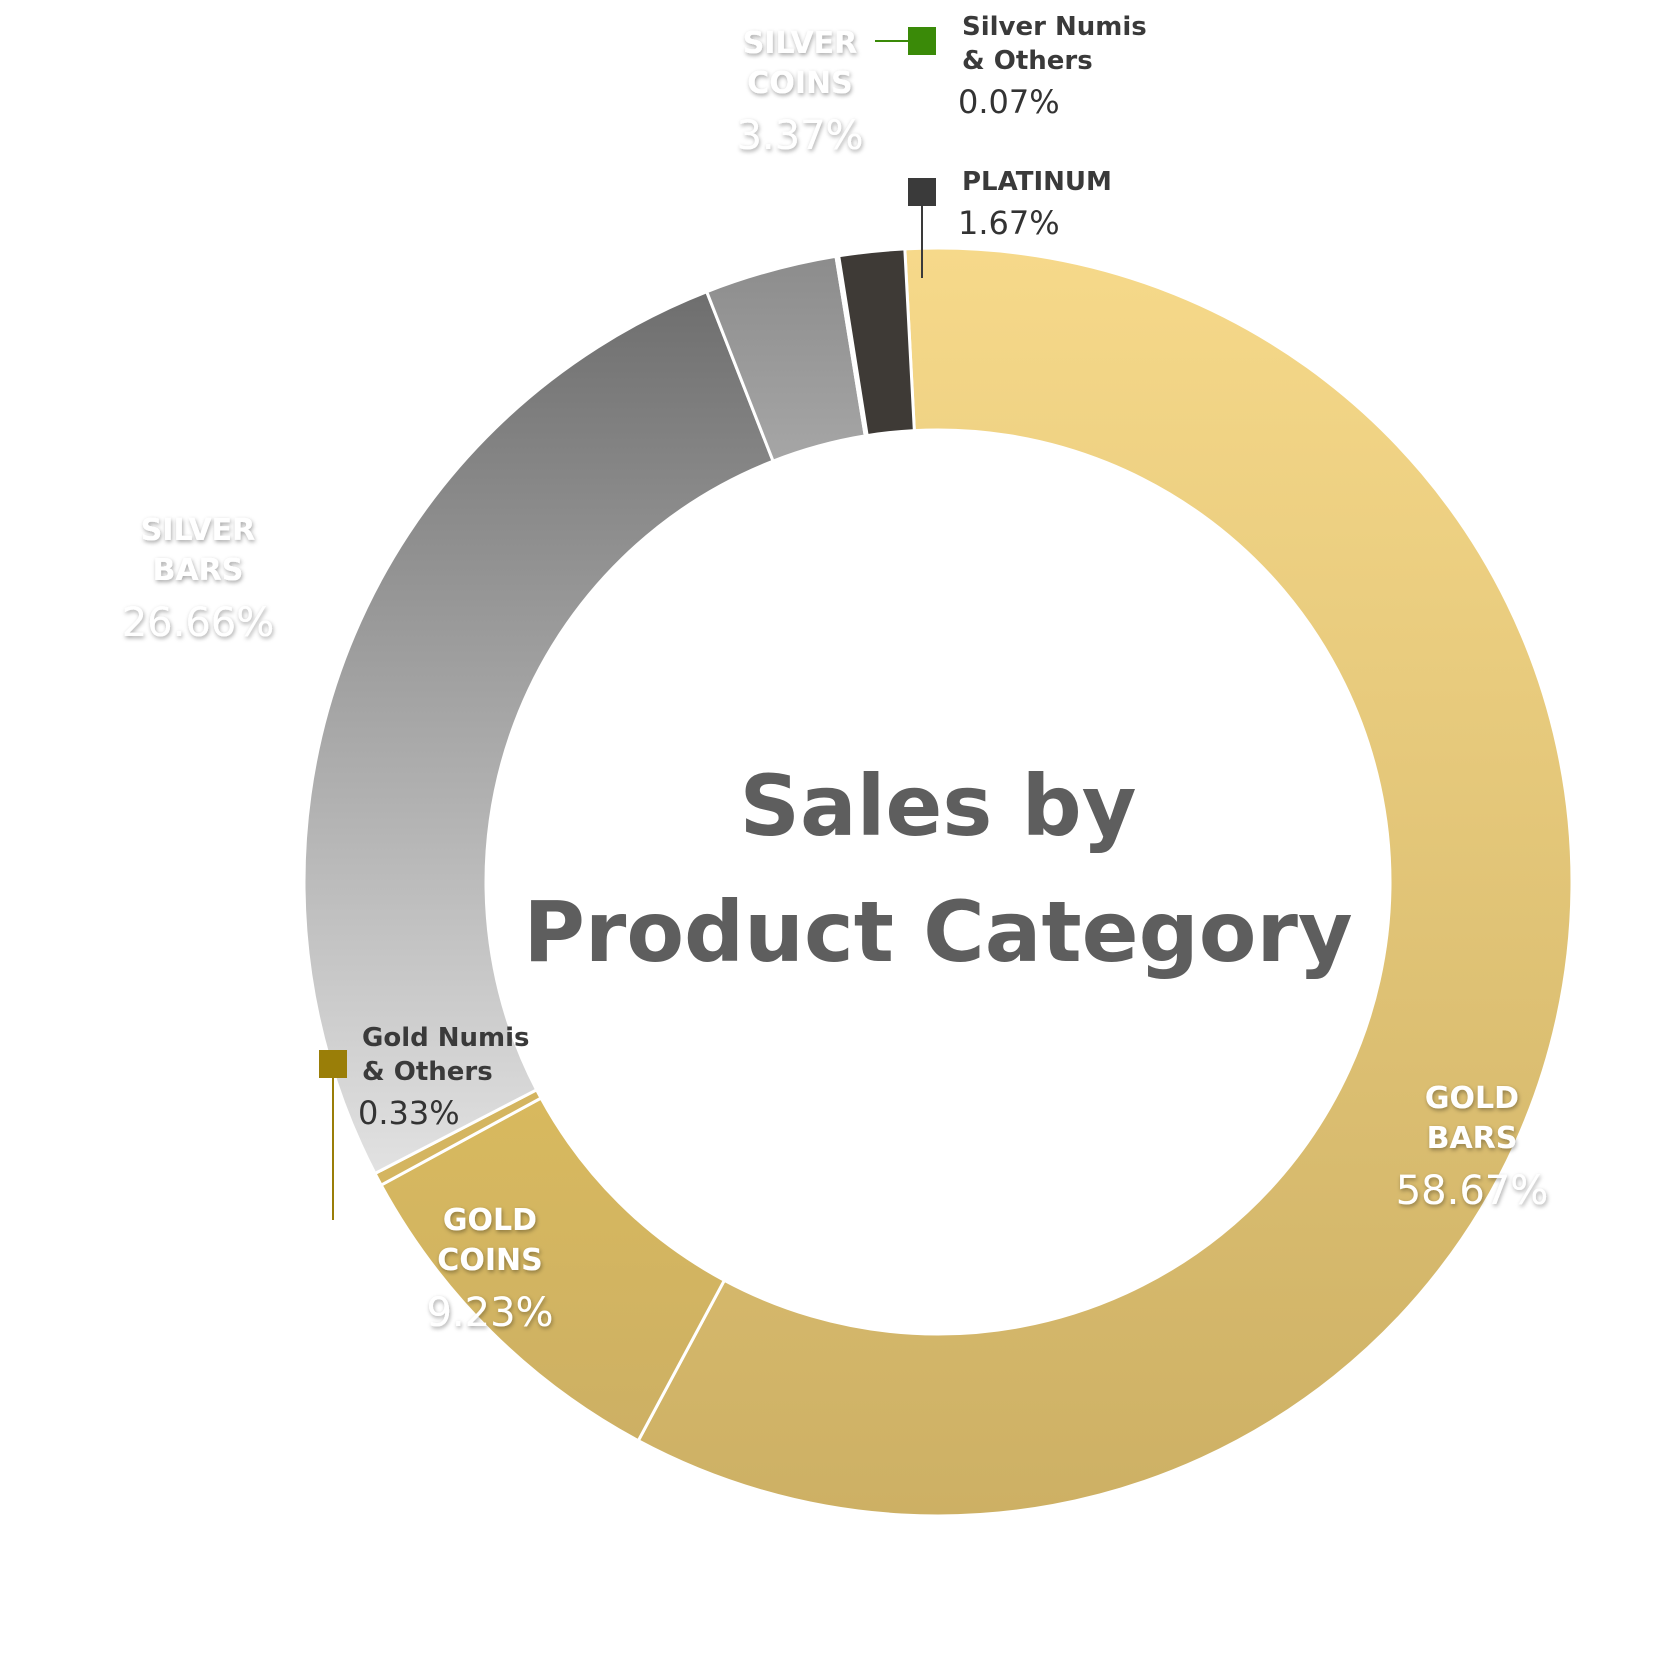 This screenshot has height=1667, width=1657. Describe the element at coordinates (446, 1038) in the screenshot. I see `callout-label-gold-numis-line-1: Gold Numis` at that location.